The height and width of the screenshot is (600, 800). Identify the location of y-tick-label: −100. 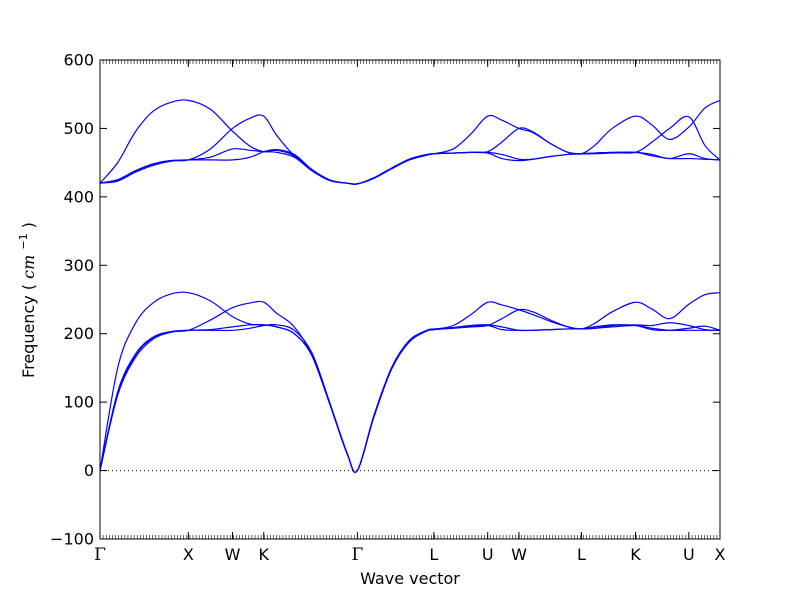
(72, 539).